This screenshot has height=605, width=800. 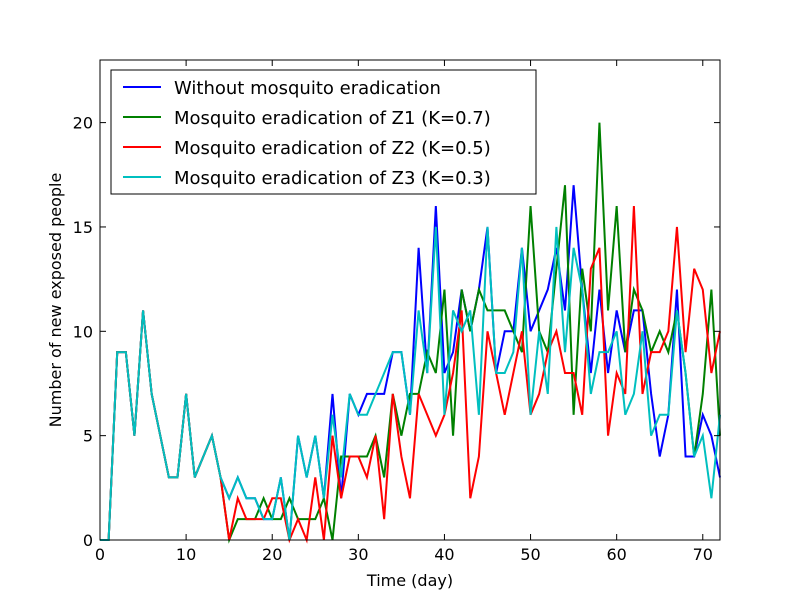 What do you see at coordinates (307, 88) in the screenshot?
I see `legend-label: Without mosquito eradication` at bounding box center [307, 88].